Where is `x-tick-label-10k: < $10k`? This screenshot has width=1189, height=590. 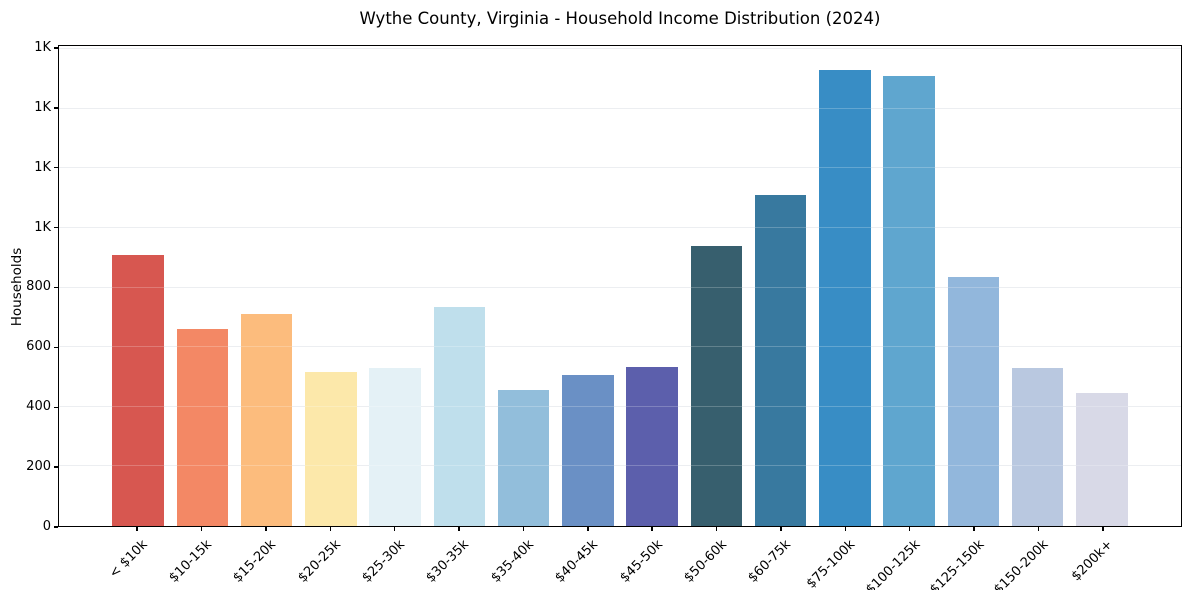 x-tick-label-10k: < $10k is located at coordinates (128, 559).